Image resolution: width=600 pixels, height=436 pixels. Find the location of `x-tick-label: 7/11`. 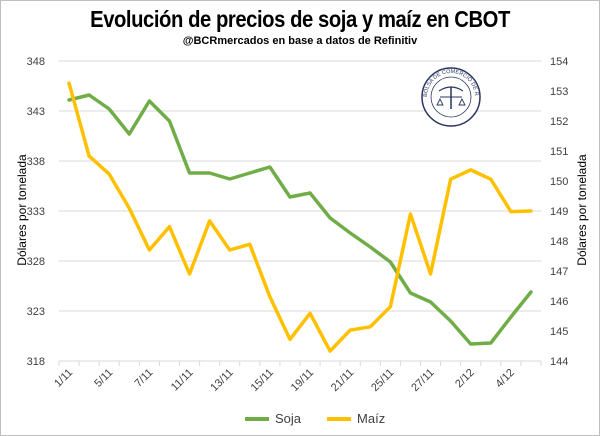

x-tick-label: 7/11 is located at coordinates (143, 378).